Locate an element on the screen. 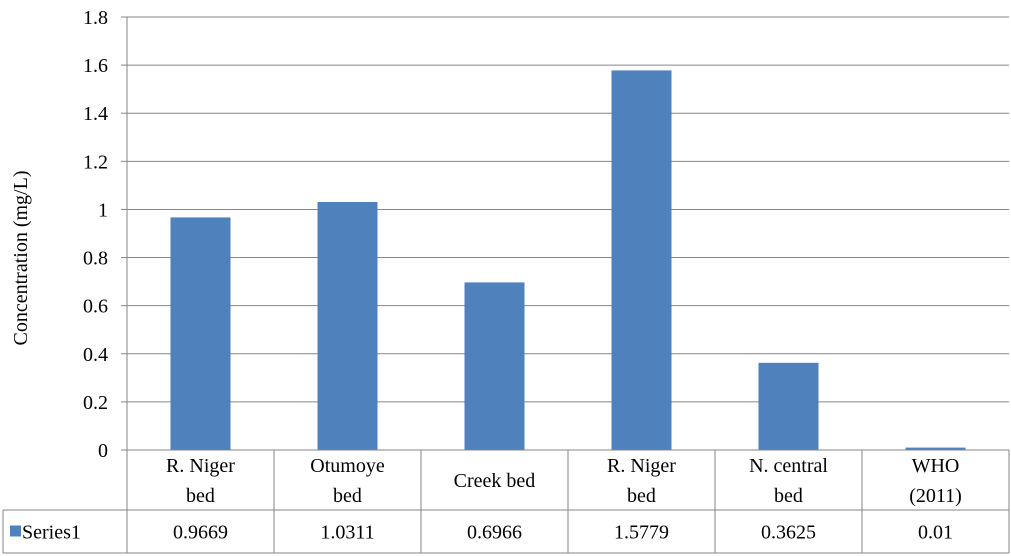 The height and width of the screenshot is (556, 1011). y-tick-label: 0 is located at coordinates (103, 451).